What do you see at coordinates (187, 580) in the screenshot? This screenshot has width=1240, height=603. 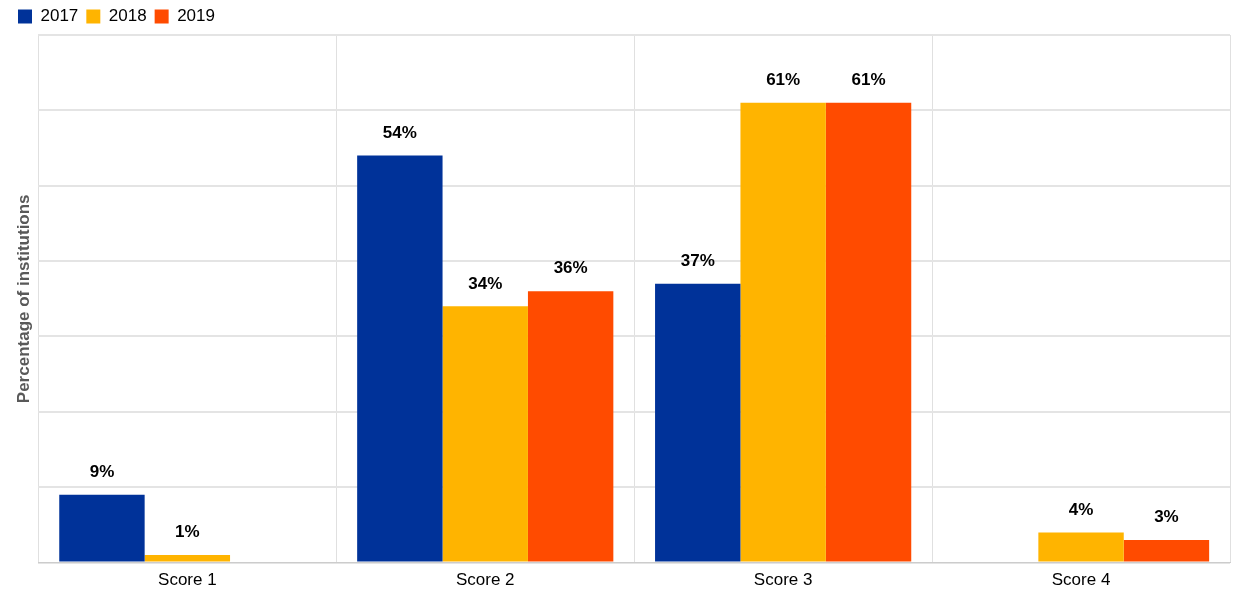 I see `x-tick-label: Score 1` at bounding box center [187, 580].